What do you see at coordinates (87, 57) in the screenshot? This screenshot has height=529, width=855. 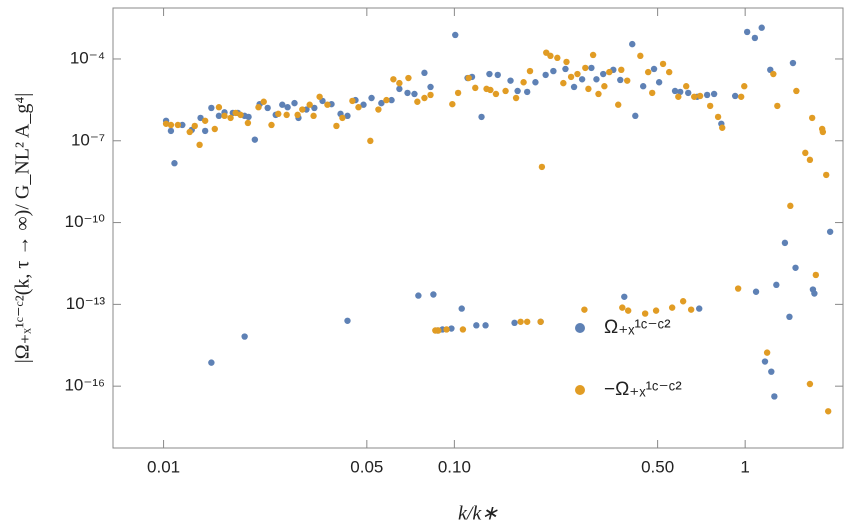 I see `y-tick-label: 10⁻⁴` at bounding box center [87, 57].